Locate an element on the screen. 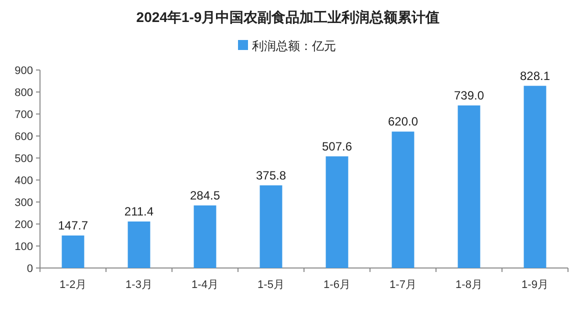 This screenshot has height=327, width=576. x-tick-label: 1-8月 is located at coordinates (469, 285).